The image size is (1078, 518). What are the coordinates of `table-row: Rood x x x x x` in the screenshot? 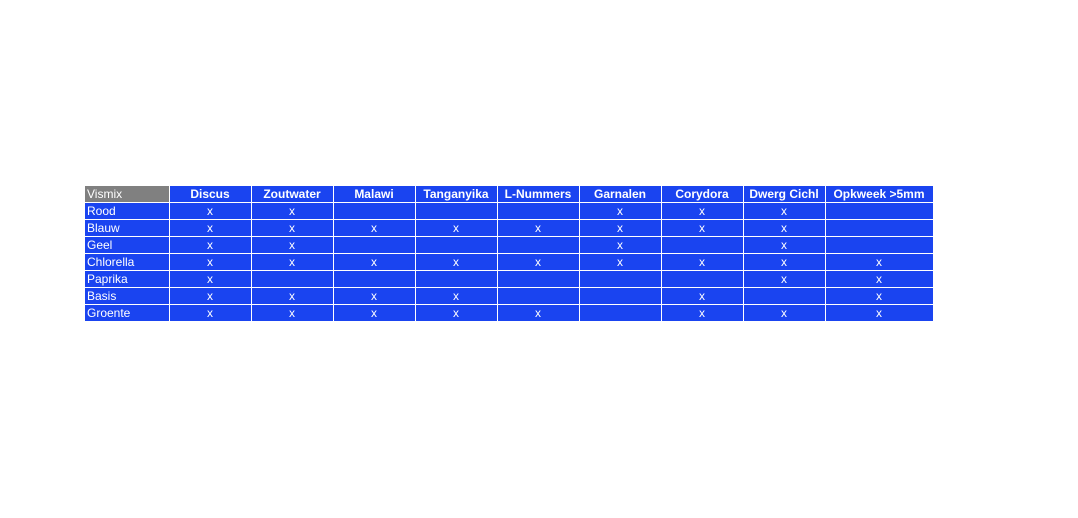 It's located at (509, 211).